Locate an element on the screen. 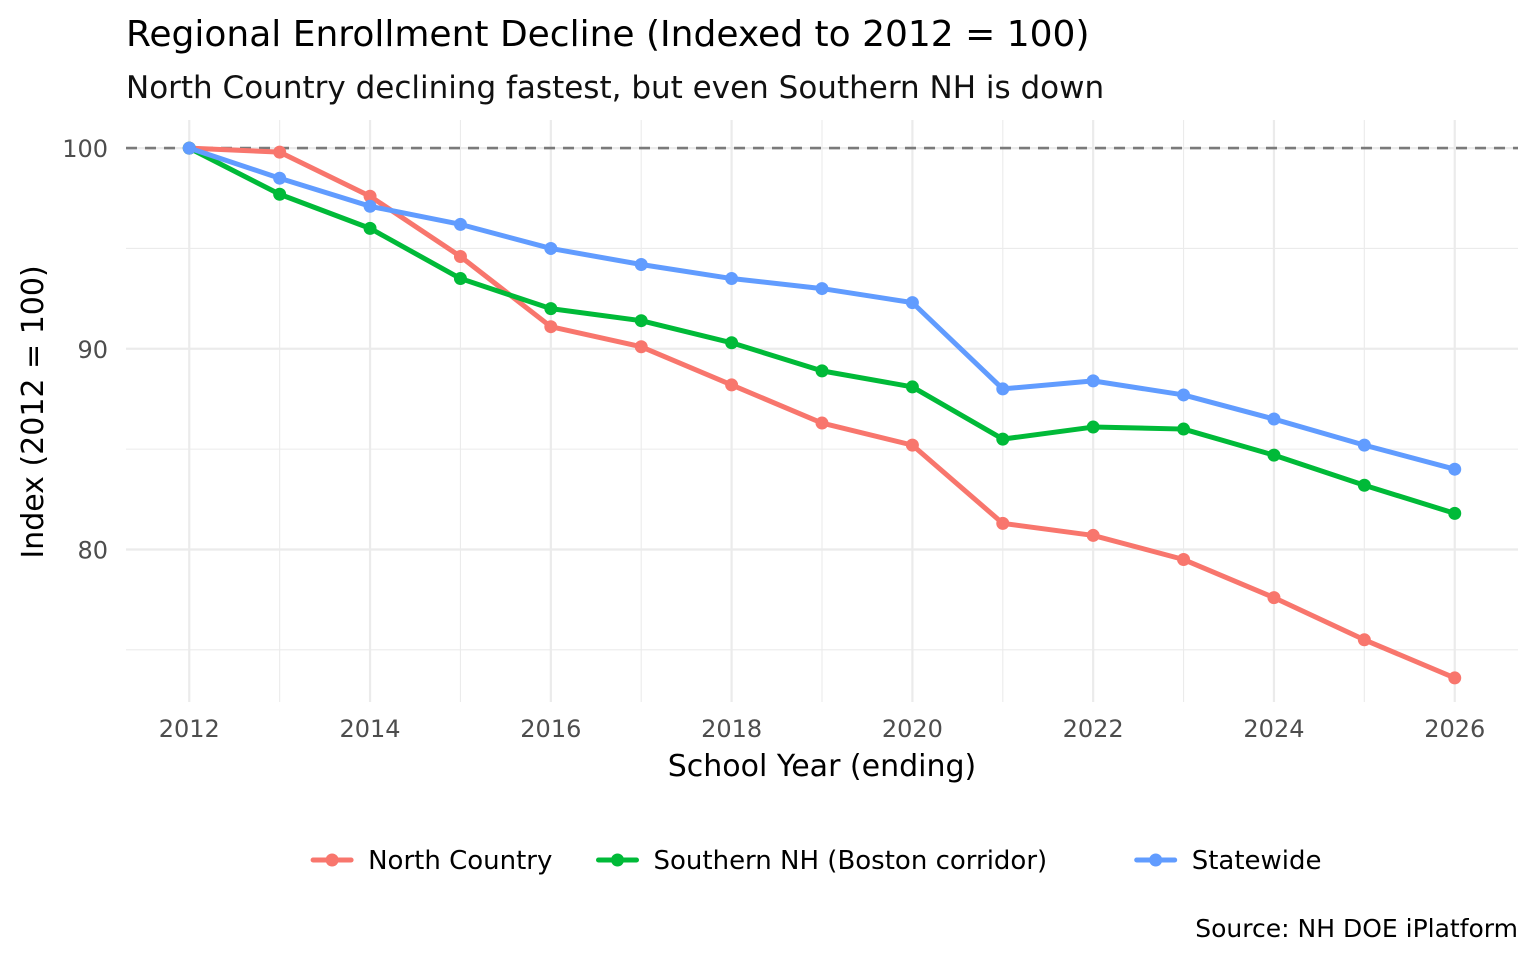 This screenshot has width=1536, height=960. legend-label: Statewide is located at coordinates (1257, 861).